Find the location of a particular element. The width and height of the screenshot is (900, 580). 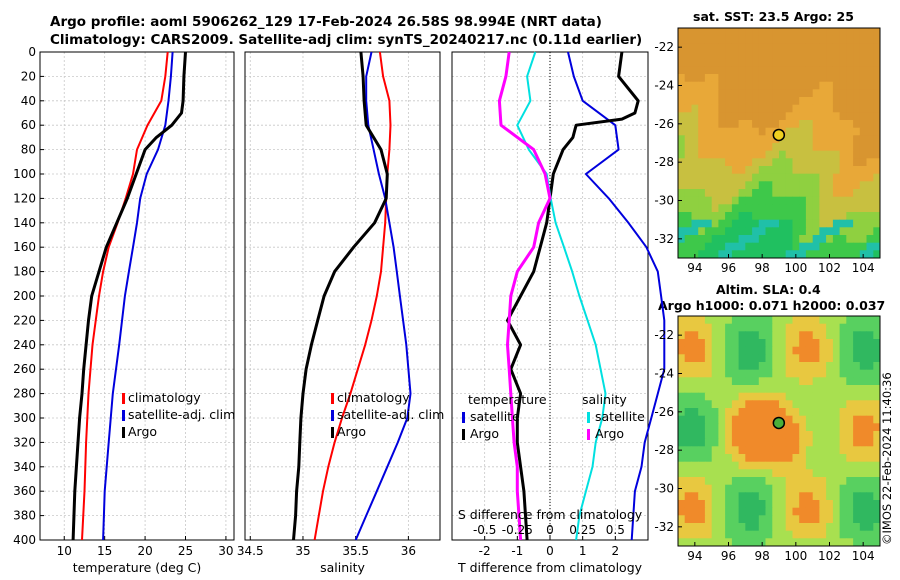

y-tick-label: 380 is located at coordinates (24, 516).